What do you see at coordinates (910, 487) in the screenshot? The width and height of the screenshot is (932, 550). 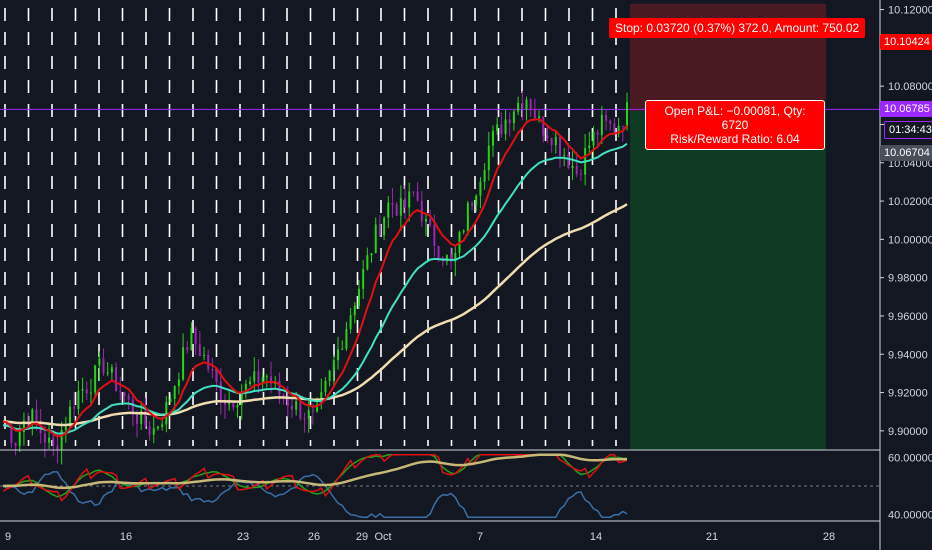 I see `indicator-axis: 60.00000 40.00000` at bounding box center [910, 487].